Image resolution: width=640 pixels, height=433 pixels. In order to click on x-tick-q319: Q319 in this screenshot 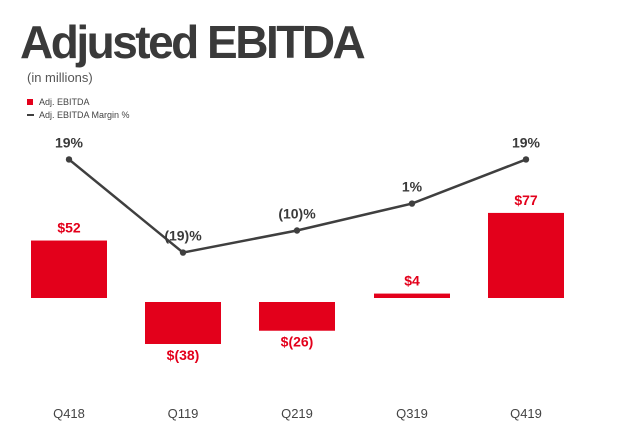, I will do `click(412, 413)`.